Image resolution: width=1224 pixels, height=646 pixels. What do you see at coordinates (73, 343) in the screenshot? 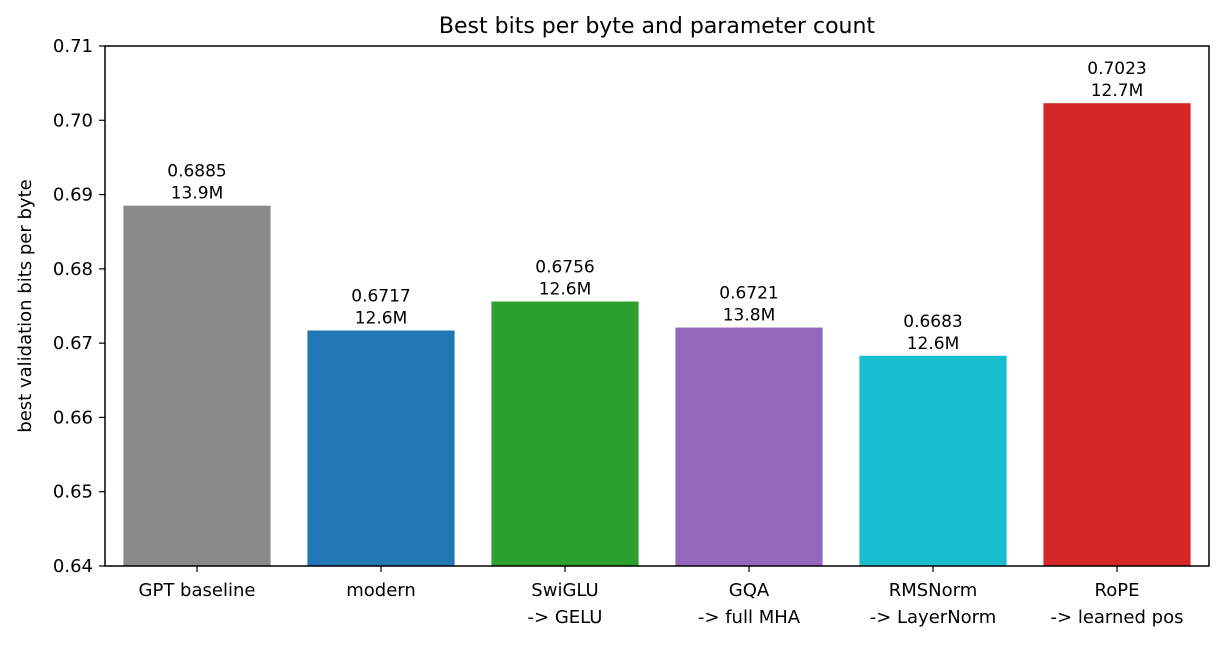
I see `y-tick-label: 0.67` at bounding box center [73, 343].